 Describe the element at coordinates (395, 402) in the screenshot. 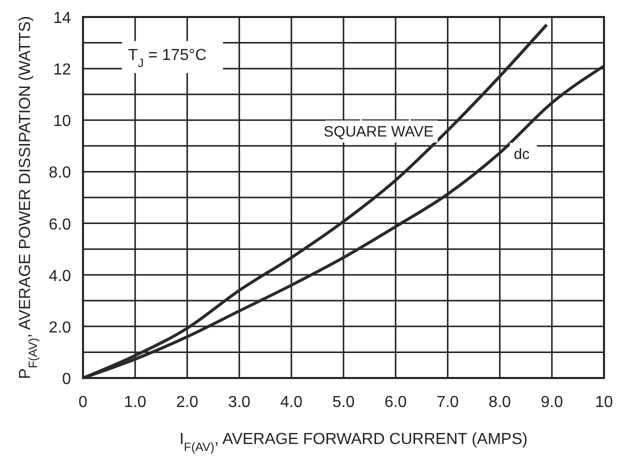

I see `x-tick-label: 6.0` at that location.